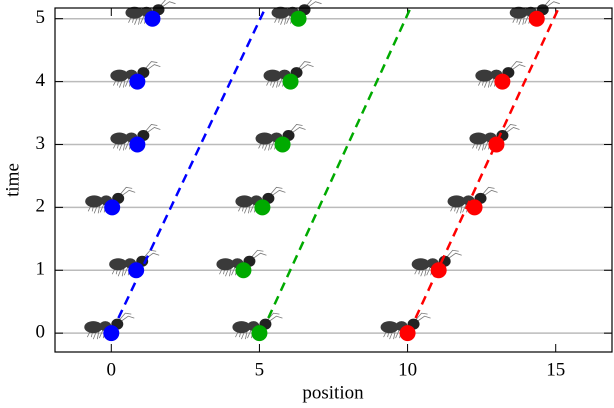  I want to click on y-tick-label: 3, so click(41, 143).